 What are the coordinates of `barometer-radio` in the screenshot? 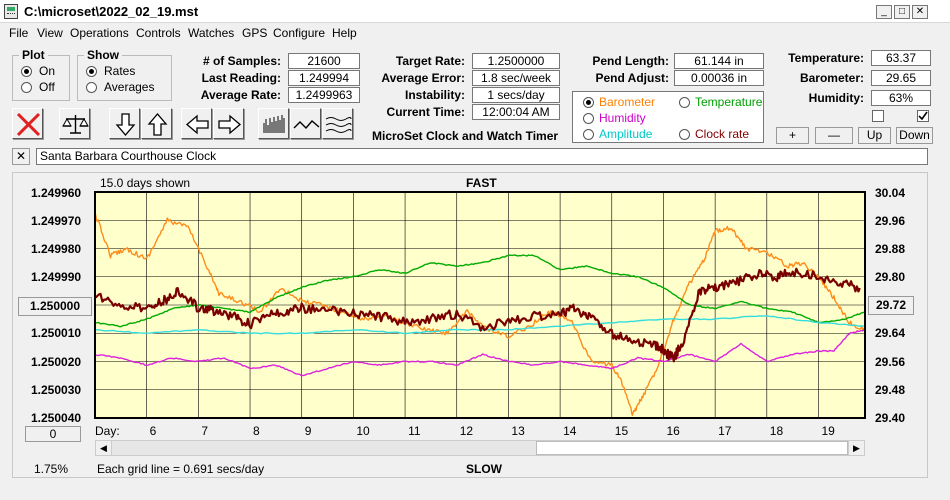 It's located at (588, 102).